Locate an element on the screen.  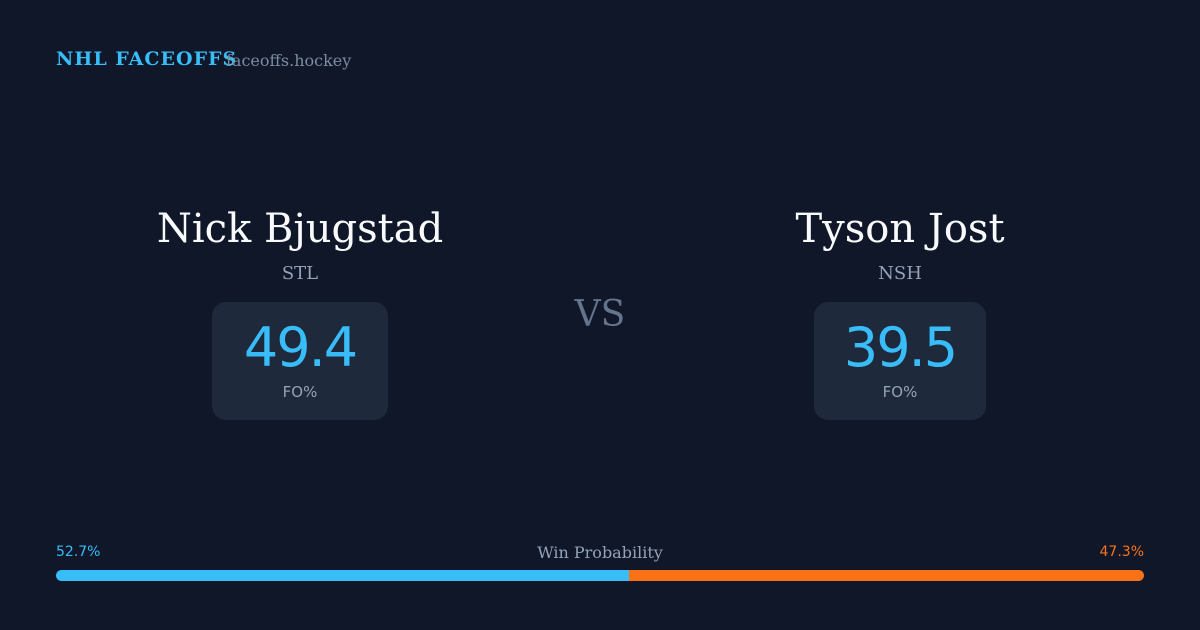
player-team: STL is located at coordinates (300, 273).